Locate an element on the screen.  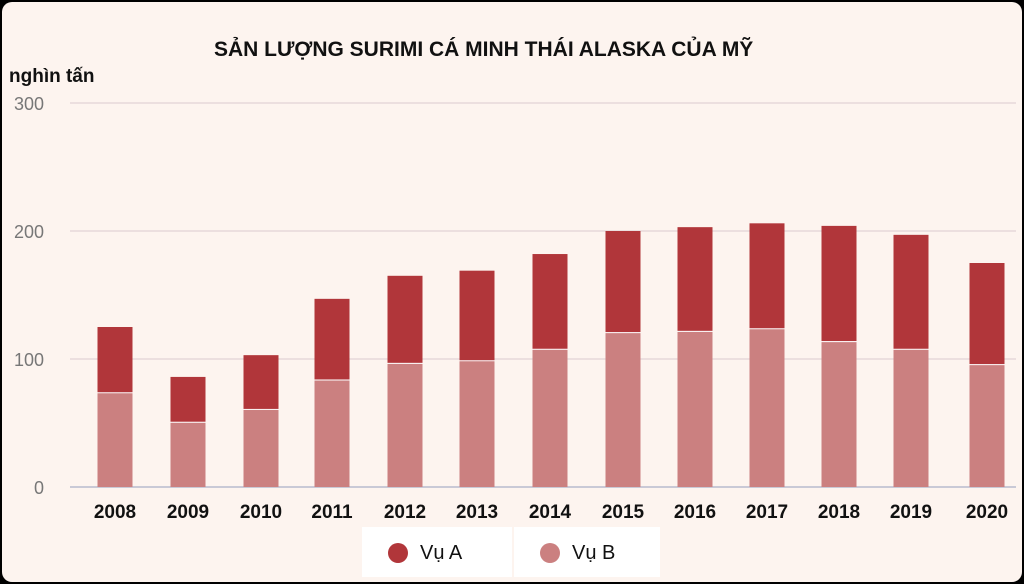
bar-2017-vu-a is located at coordinates (767, 276).